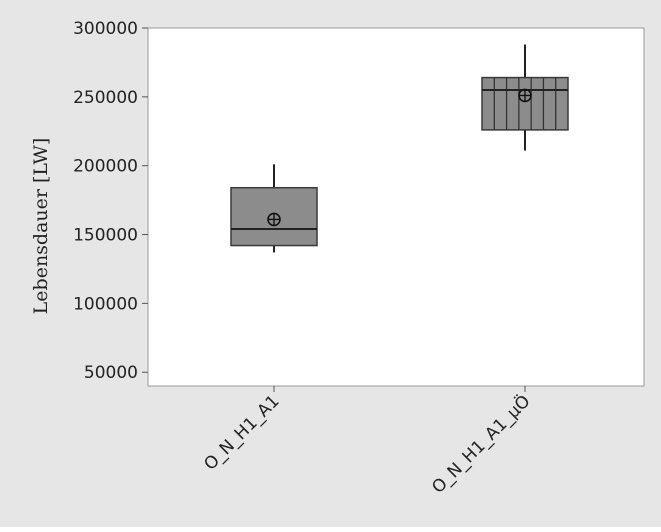 The width and height of the screenshot is (661, 532). What do you see at coordinates (105, 29) in the screenshot?
I see `y-tick-label-5: 300000` at bounding box center [105, 29].